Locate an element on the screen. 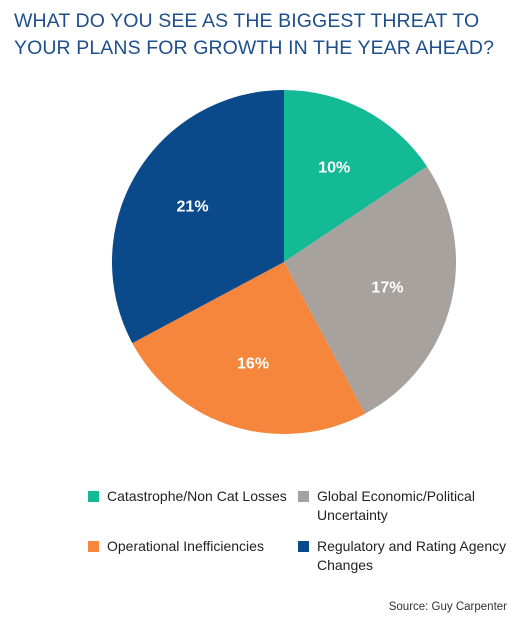 This screenshot has width=521, height=631. legend-swatch-catastrophe is located at coordinates (93, 496).